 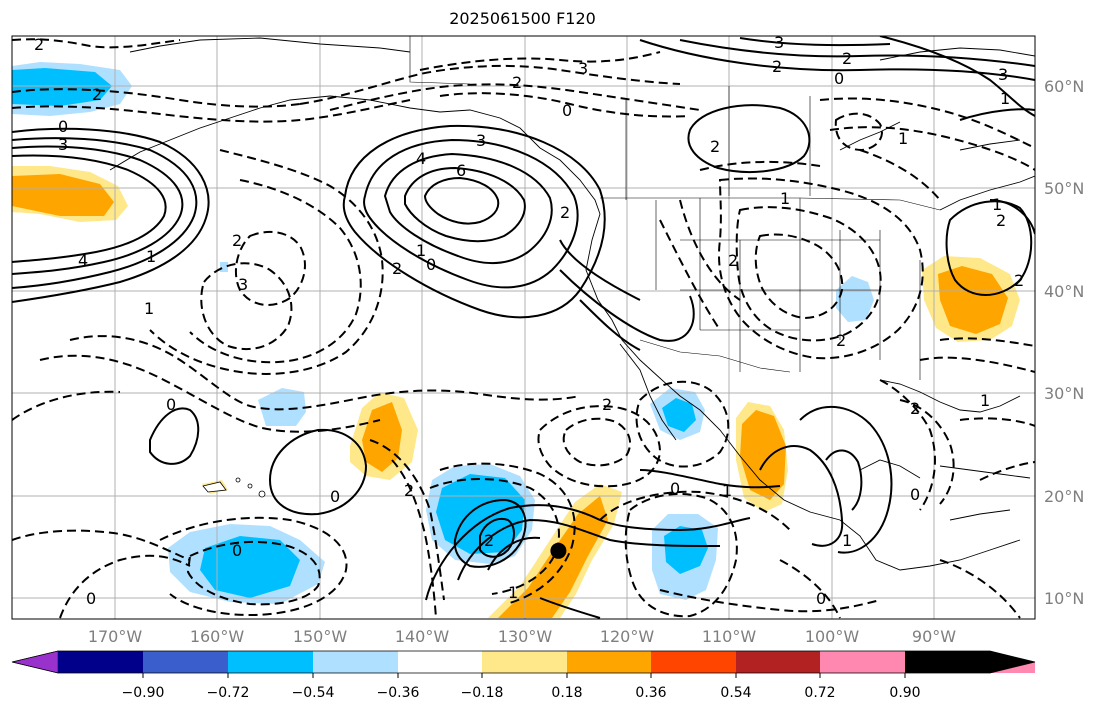 What do you see at coordinates (819, 693) in the screenshot?
I see `colorbar-tick-label: 0.72` at bounding box center [819, 693].